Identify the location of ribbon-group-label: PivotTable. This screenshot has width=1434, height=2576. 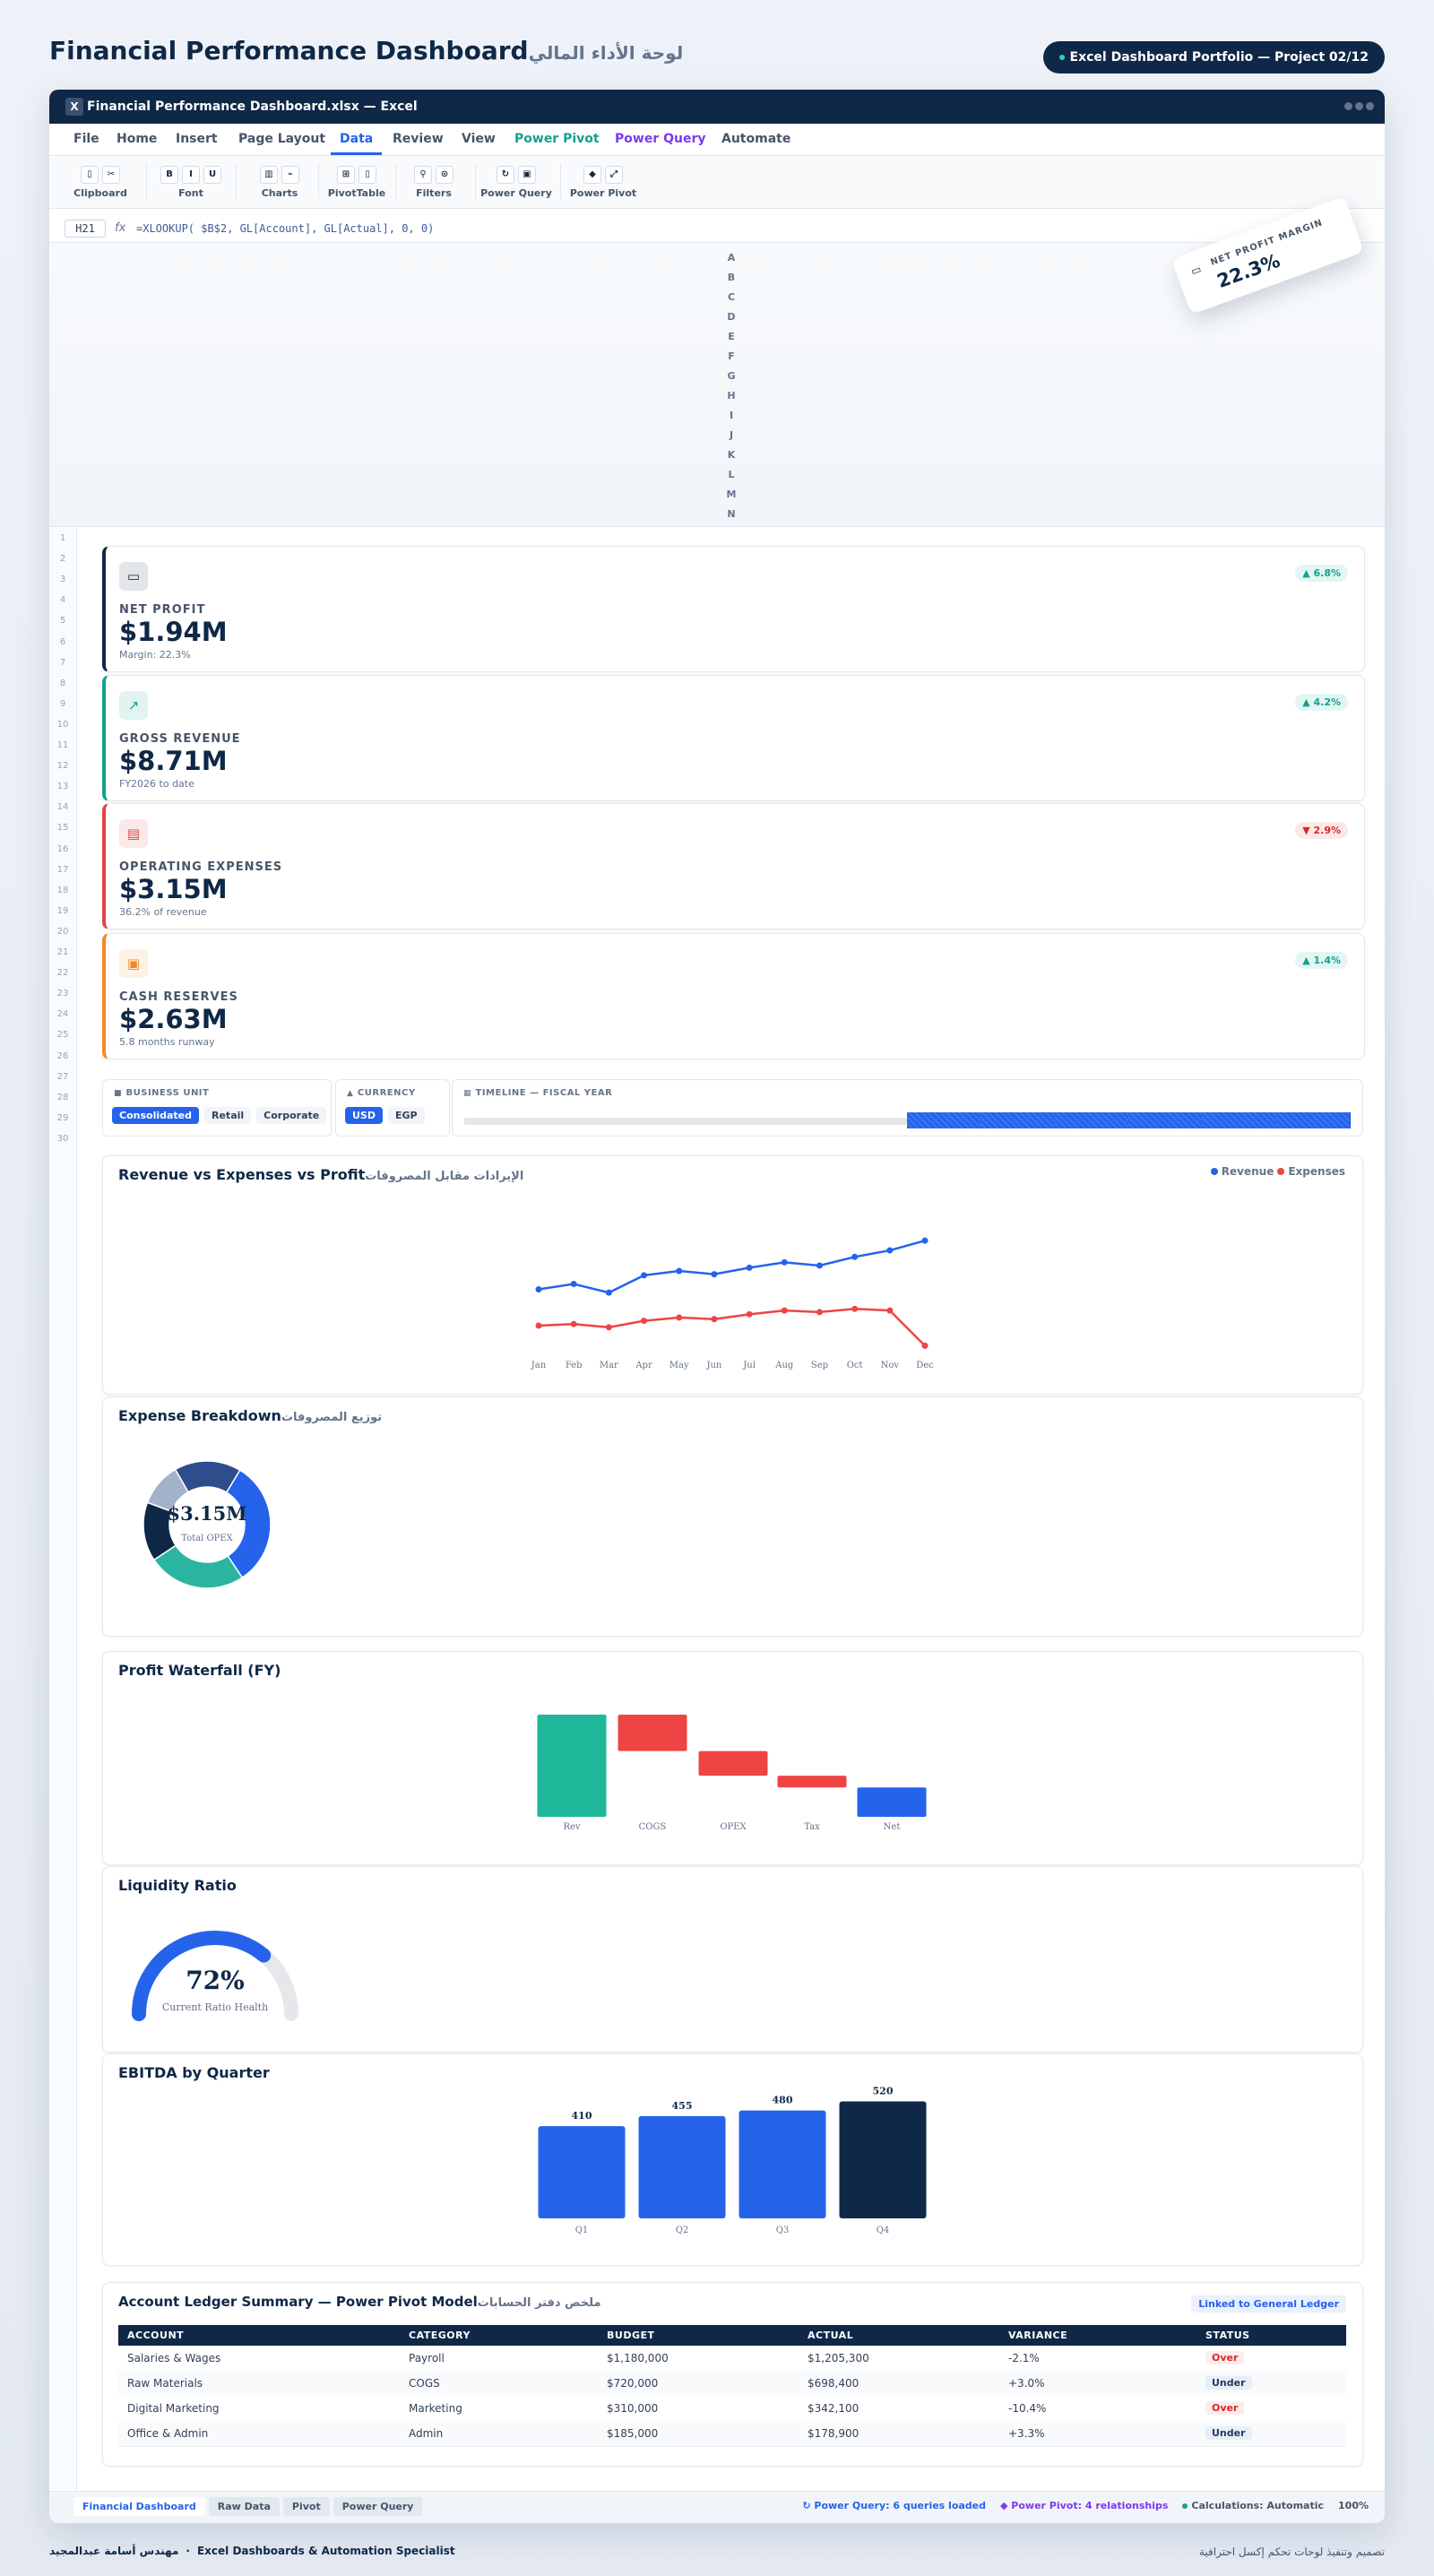
(356, 193).